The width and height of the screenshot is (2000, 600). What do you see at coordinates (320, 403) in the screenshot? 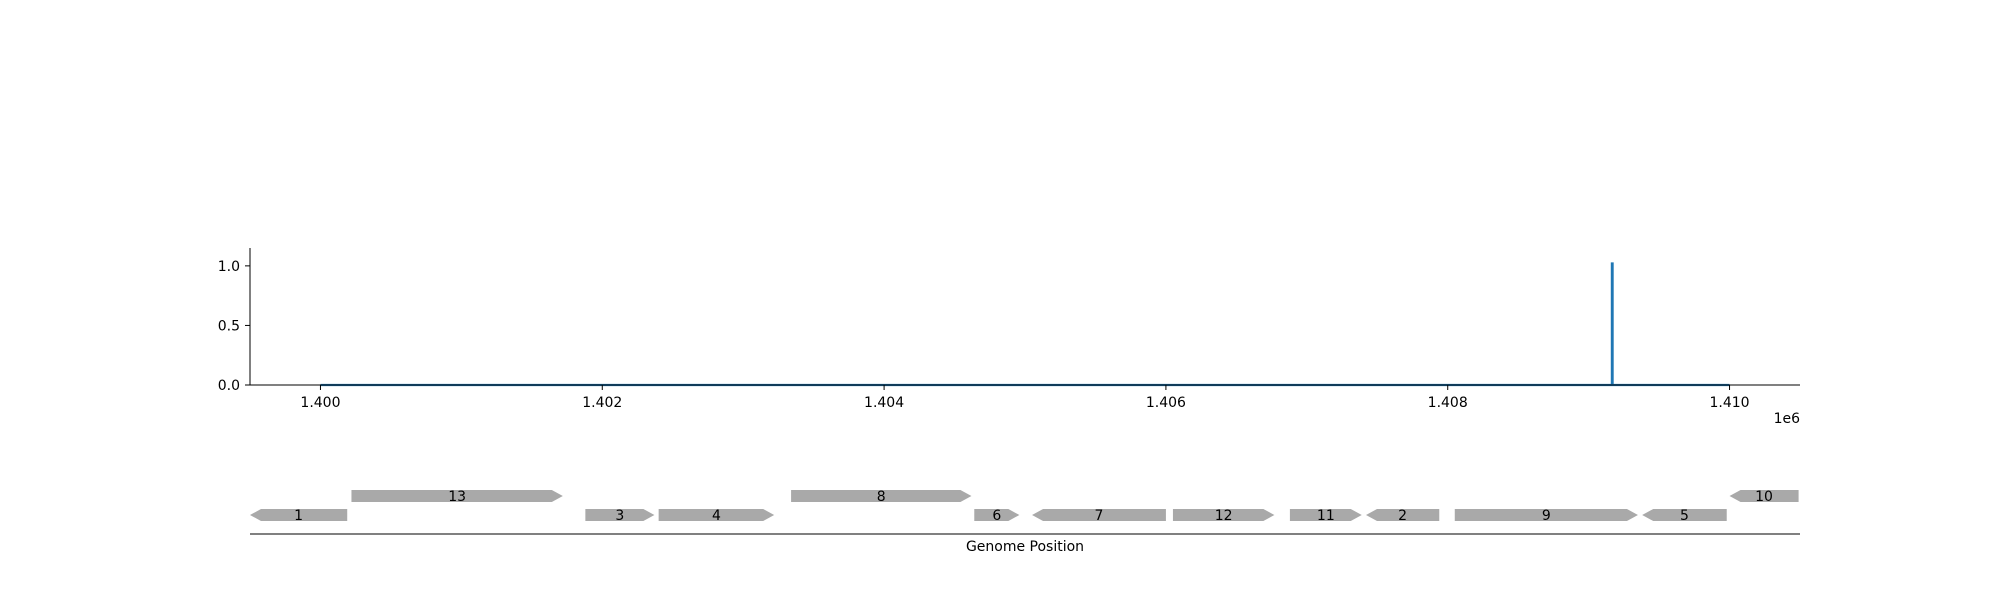
I see `x-tick-label: 1.400` at bounding box center [320, 403].